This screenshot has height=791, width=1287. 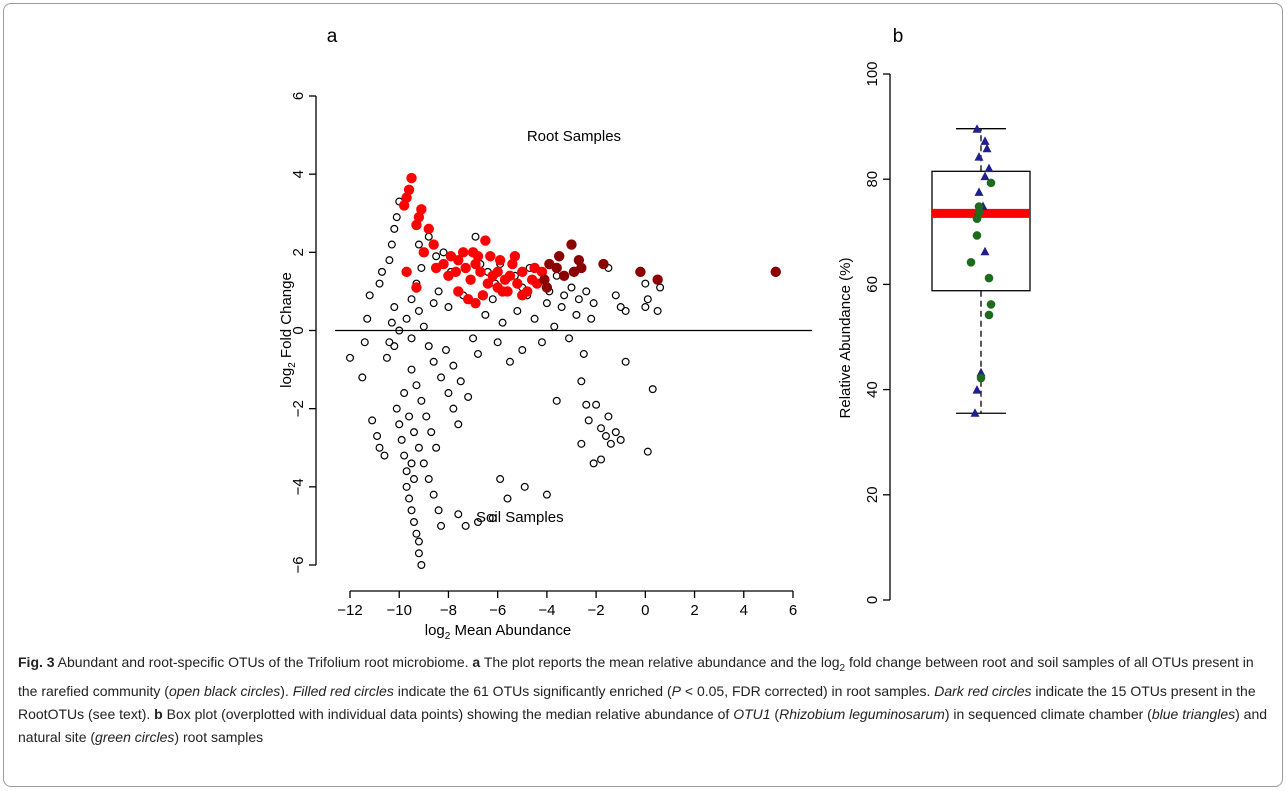 What do you see at coordinates (862, 713) in the screenshot?
I see `caption-italic: Rhizobium leguminosarum` at bounding box center [862, 713].